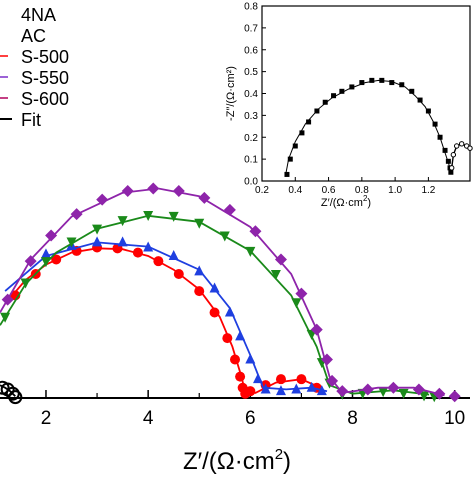  Describe the element at coordinates (365, 198) in the screenshot. I see `inset-x-label-superscript: 2` at that location.